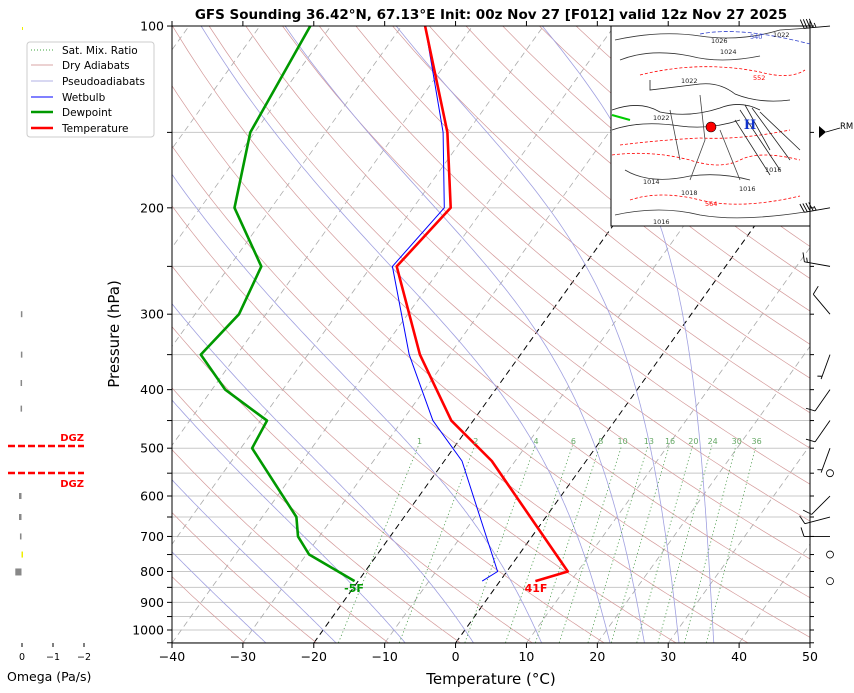 Image resolution: width=854 pixels, height=693 pixels. Describe the element at coordinates (526, 656) in the screenshot. I see `x-tick-label: 10` at that location.